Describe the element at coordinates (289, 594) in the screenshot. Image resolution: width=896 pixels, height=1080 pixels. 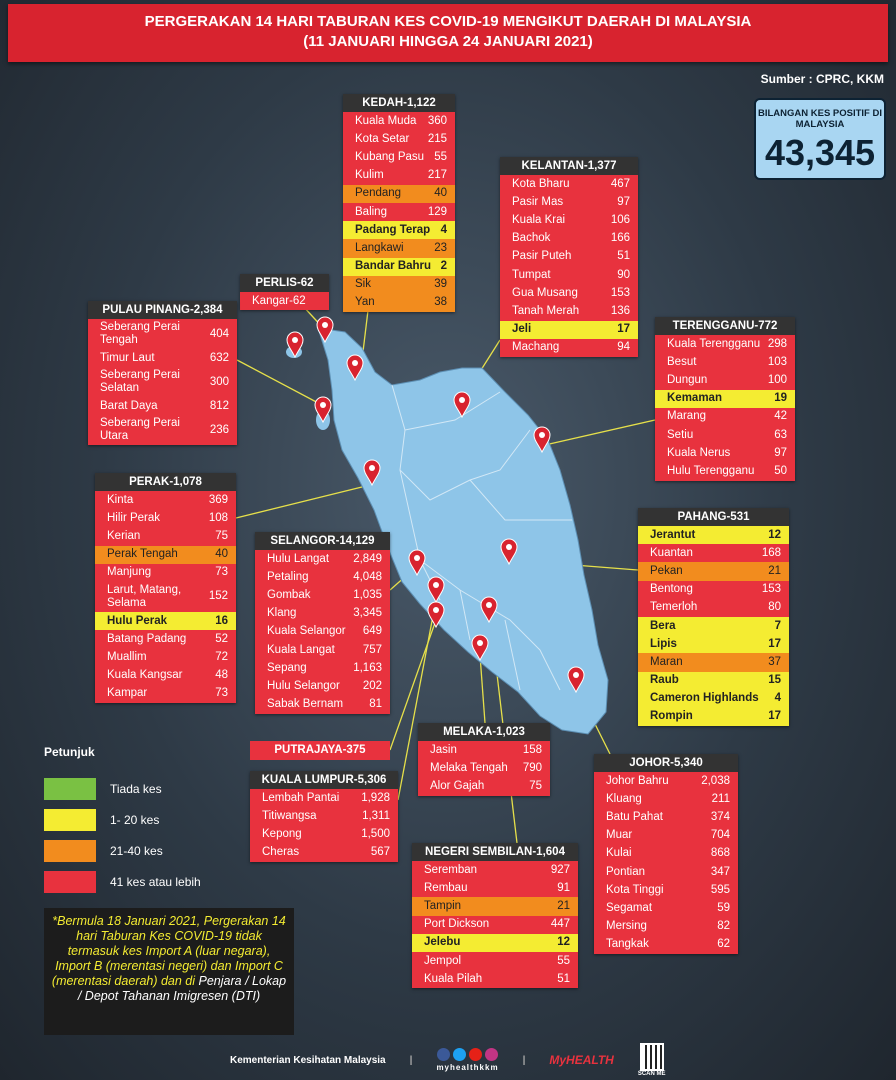
I see `district-name: Gombak` at that location.